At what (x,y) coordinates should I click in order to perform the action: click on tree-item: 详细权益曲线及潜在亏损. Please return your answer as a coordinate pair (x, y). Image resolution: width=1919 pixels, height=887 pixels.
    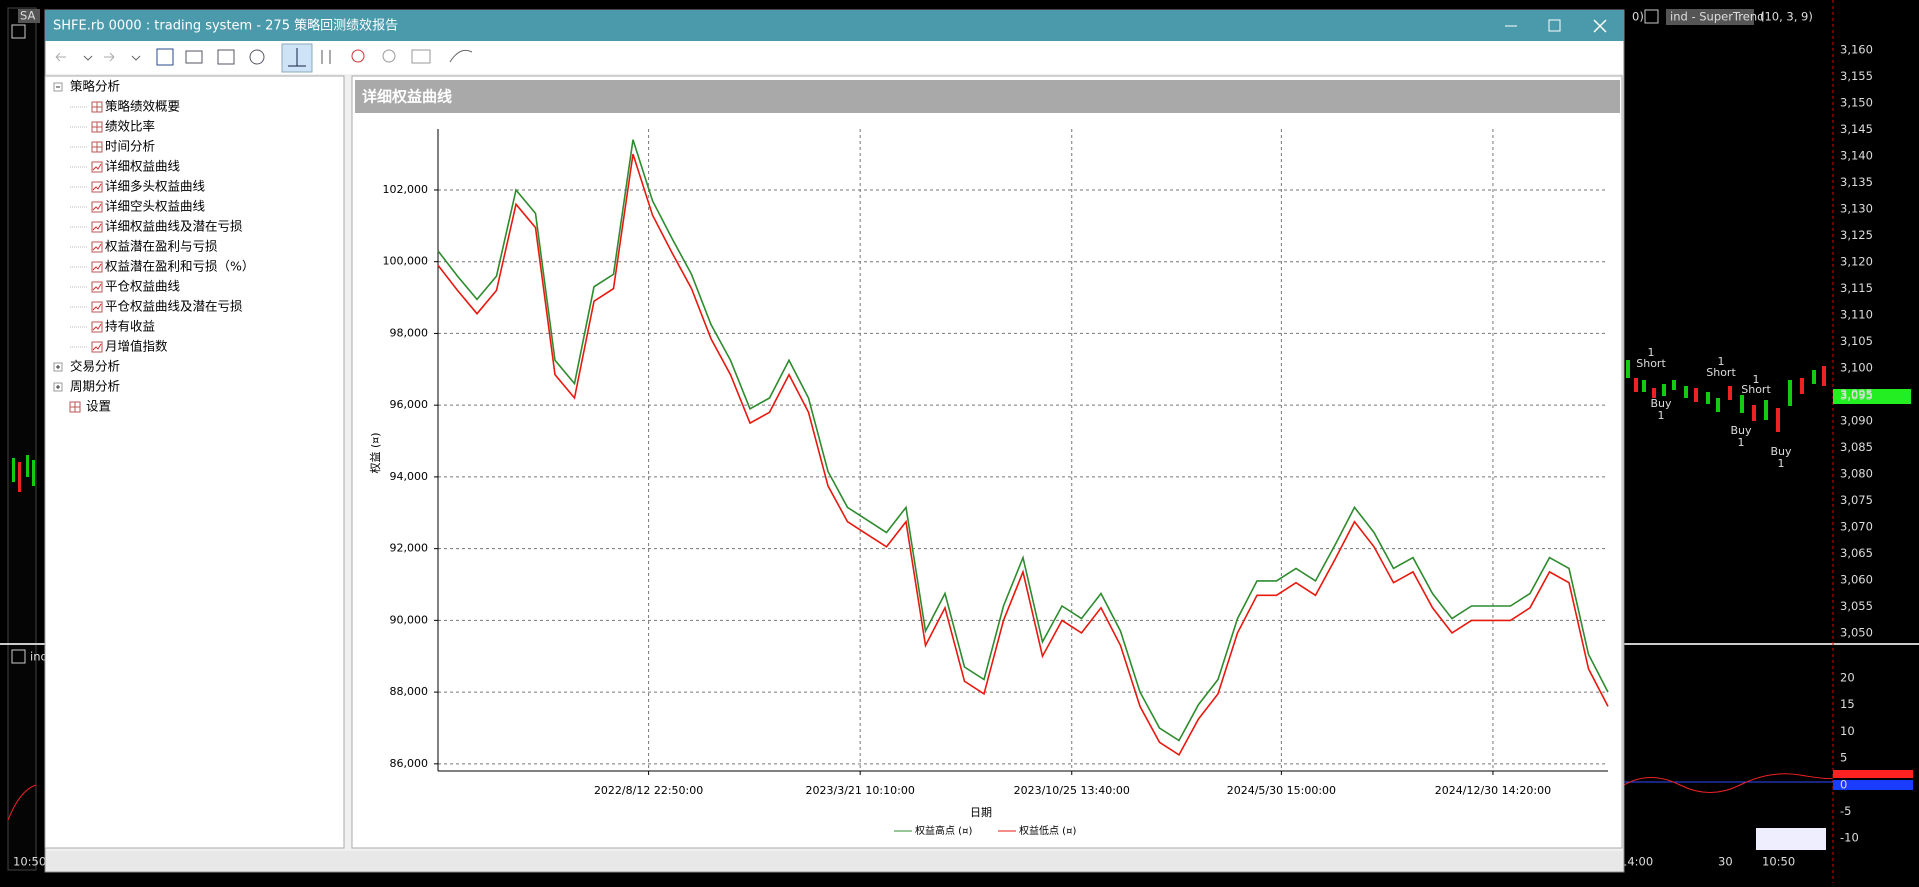
    Looking at the image, I should click on (174, 226).